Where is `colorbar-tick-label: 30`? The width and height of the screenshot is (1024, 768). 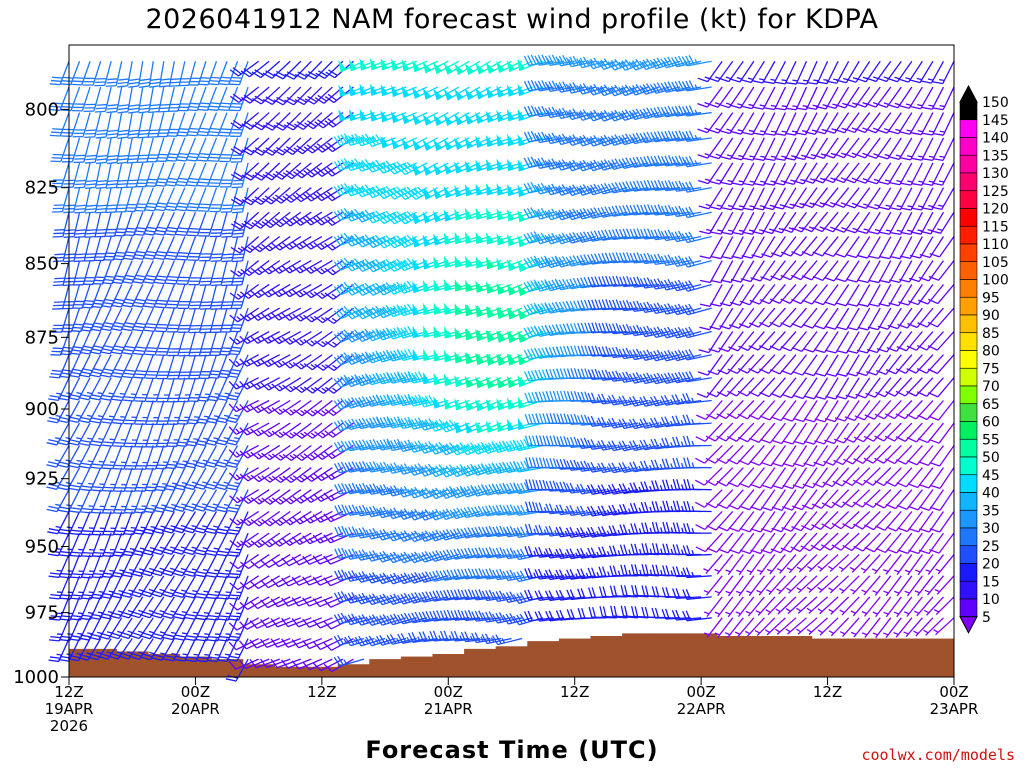 colorbar-tick-label: 30 is located at coordinates (991, 529).